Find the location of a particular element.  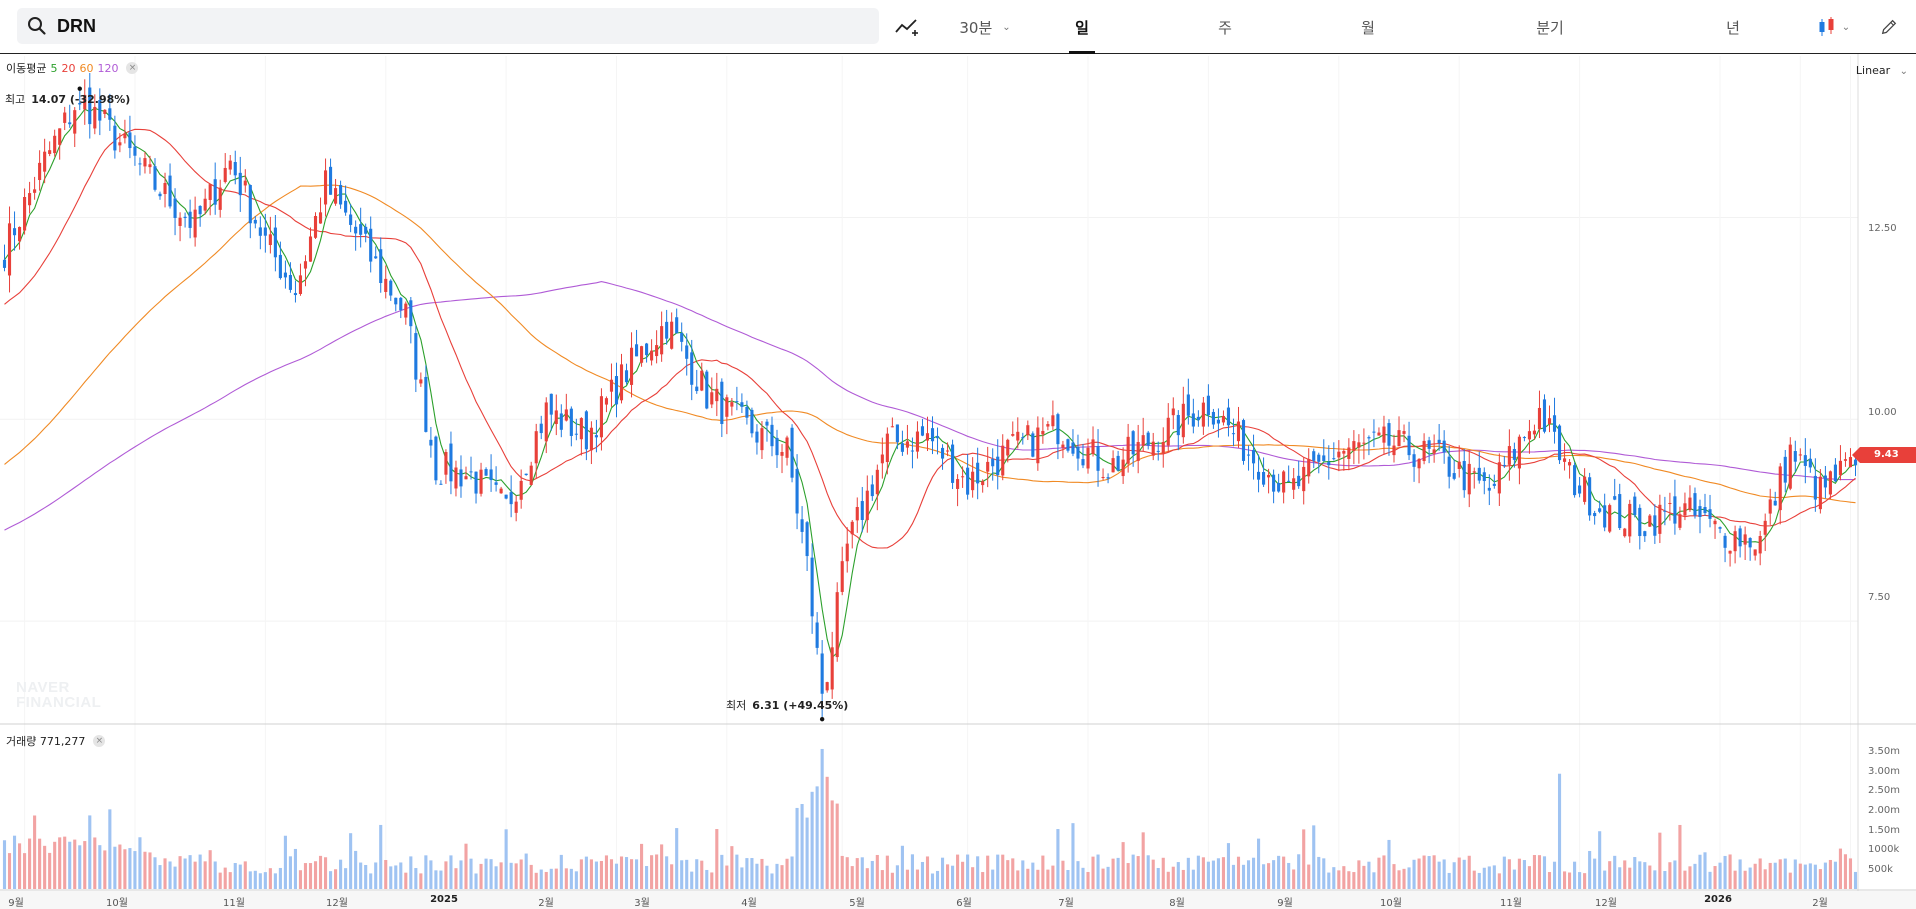

symbol-search-box is located at coordinates (448, 26).